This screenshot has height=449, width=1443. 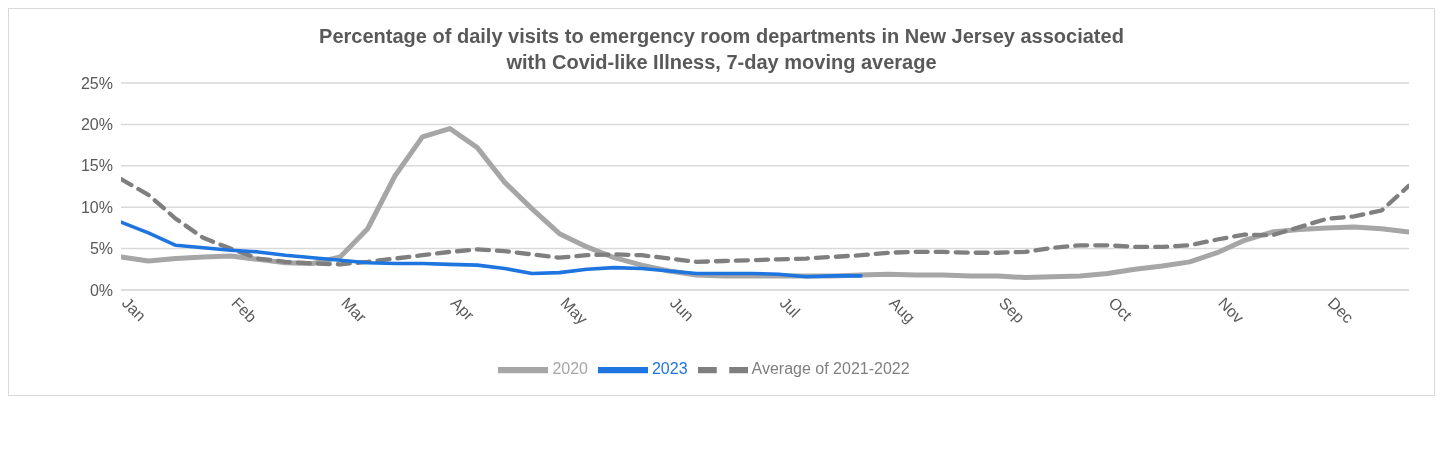 What do you see at coordinates (1231, 310) in the screenshot?
I see `x-tick-label: Nov` at bounding box center [1231, 310].